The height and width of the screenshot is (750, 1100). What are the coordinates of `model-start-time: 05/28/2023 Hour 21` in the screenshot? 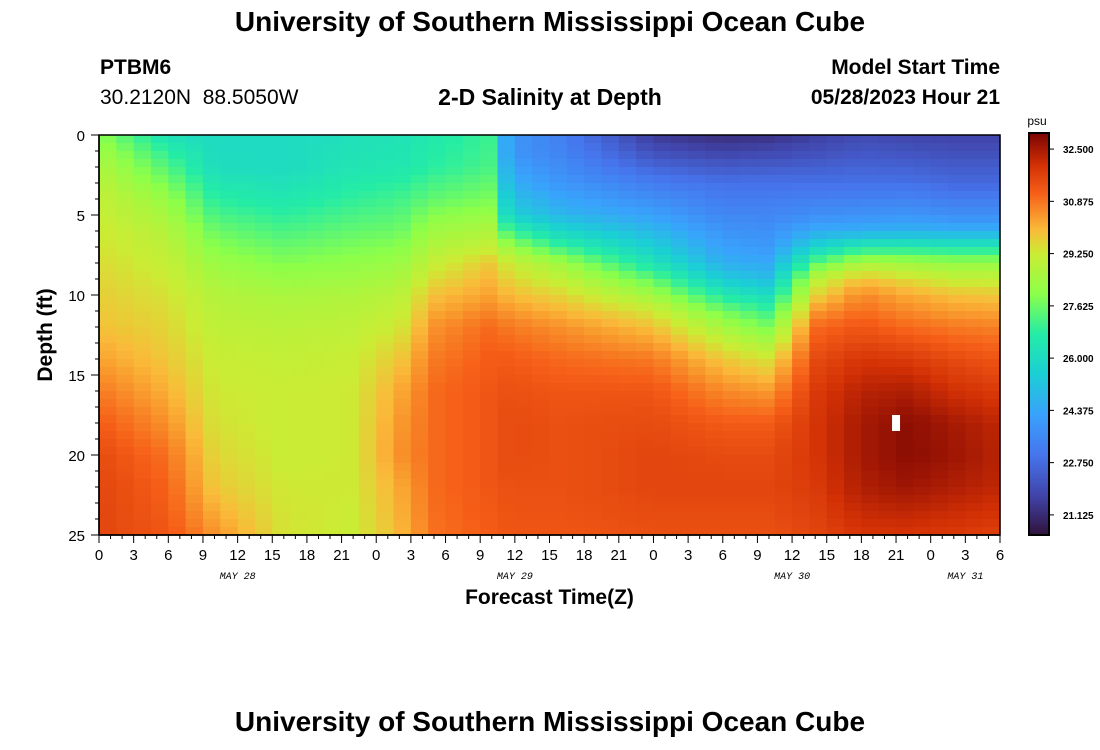 It's located at (905, 97).